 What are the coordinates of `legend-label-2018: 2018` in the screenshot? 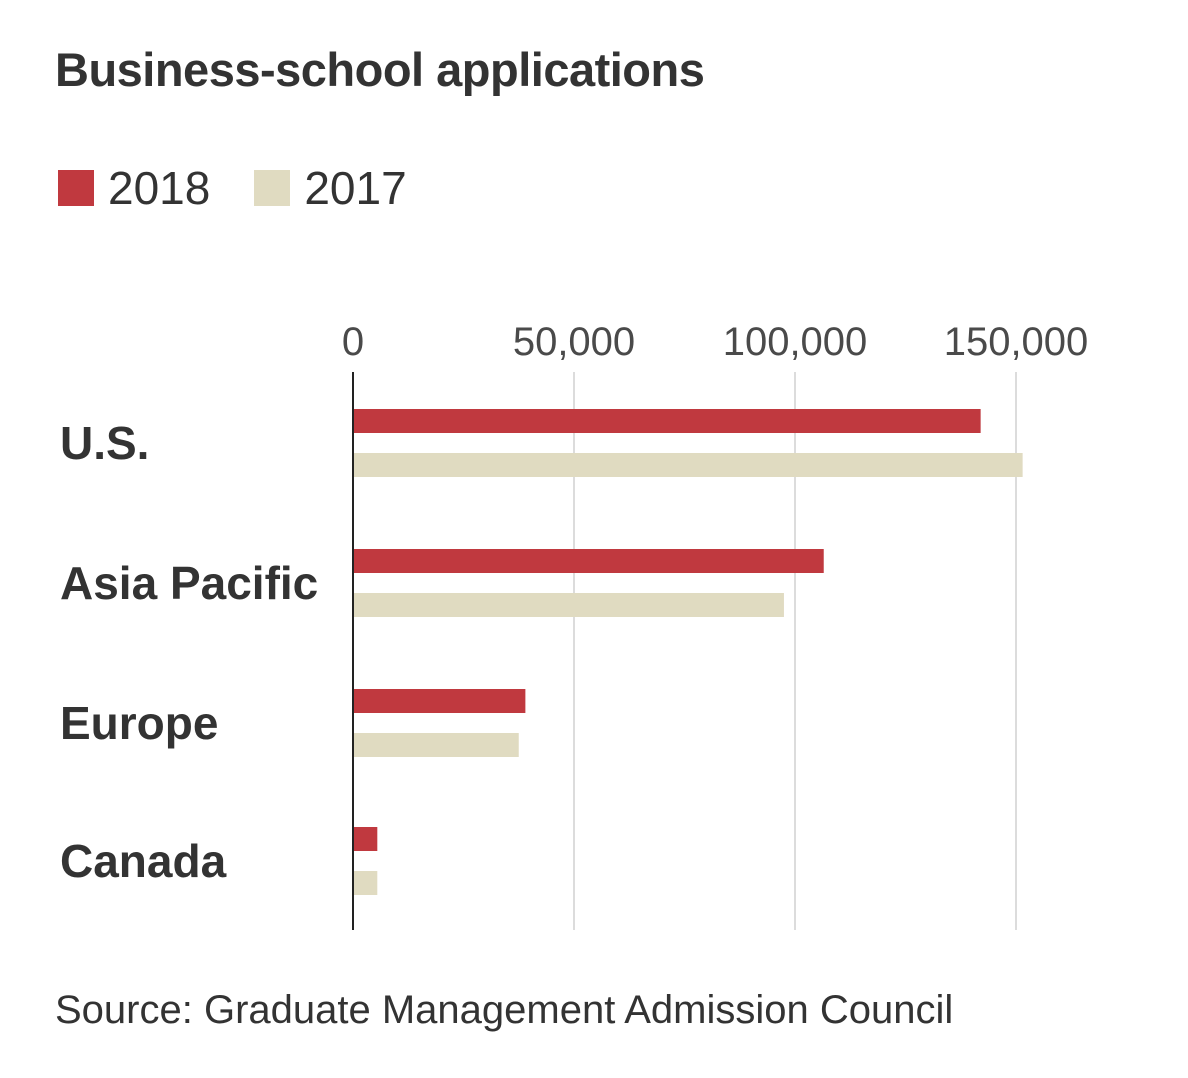 It's located at (159, 188).